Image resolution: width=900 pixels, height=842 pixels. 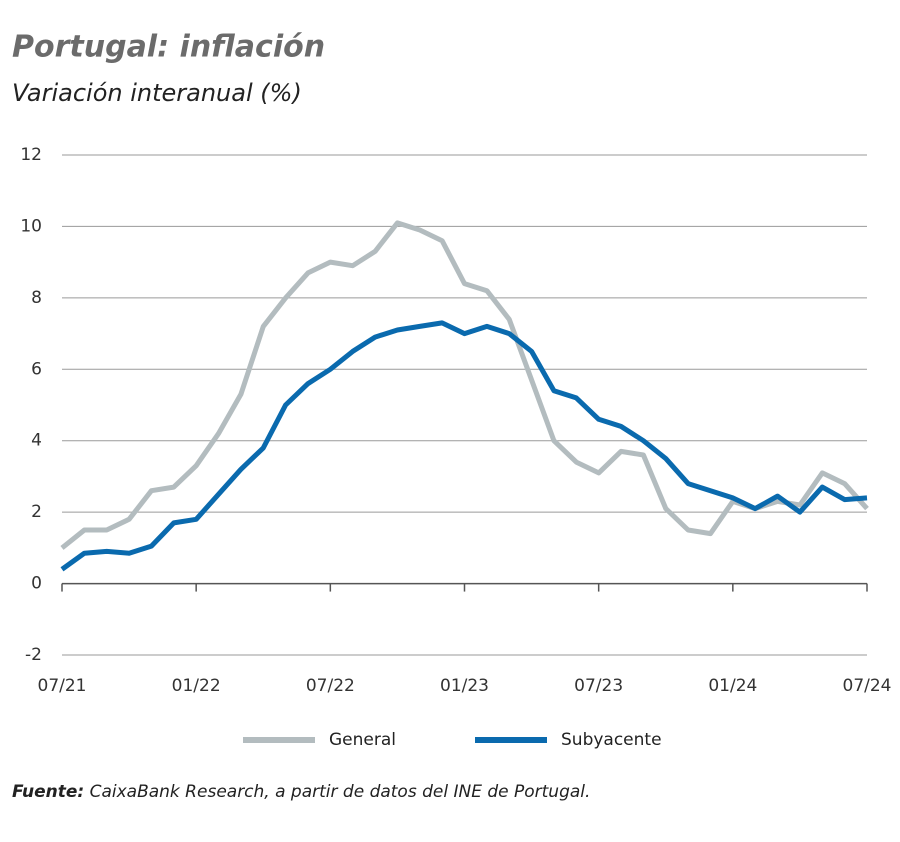 What do you see at coordinates (36, 369) in the screenshot?
I see `y-tick-label: 6` at bounding box center [36, 369].